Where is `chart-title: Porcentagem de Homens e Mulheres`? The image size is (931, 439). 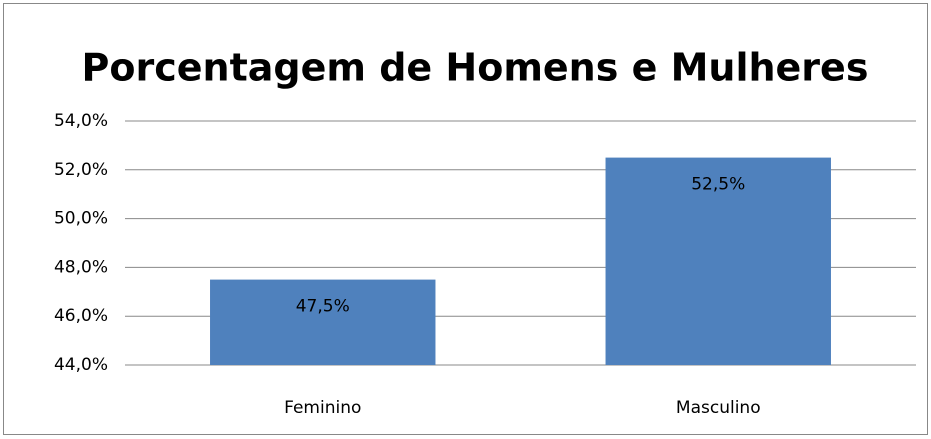 chart-title: Porcentagem de Homens e Mulheres is located at coordinates (475, 68).